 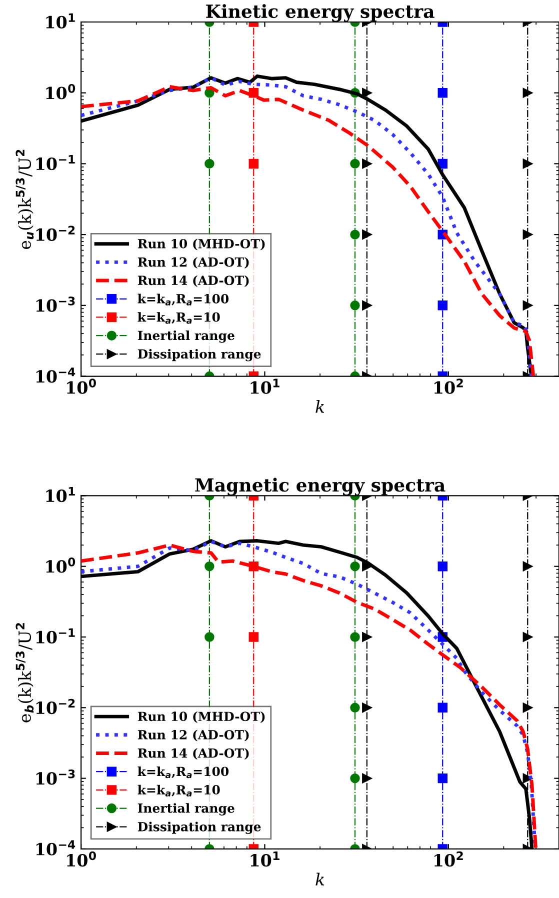 What do you see at coordinates (81, 386) in the screenshot?
I see `x-tick-label: 10$^{0}$` at bounding box center [81, 386].